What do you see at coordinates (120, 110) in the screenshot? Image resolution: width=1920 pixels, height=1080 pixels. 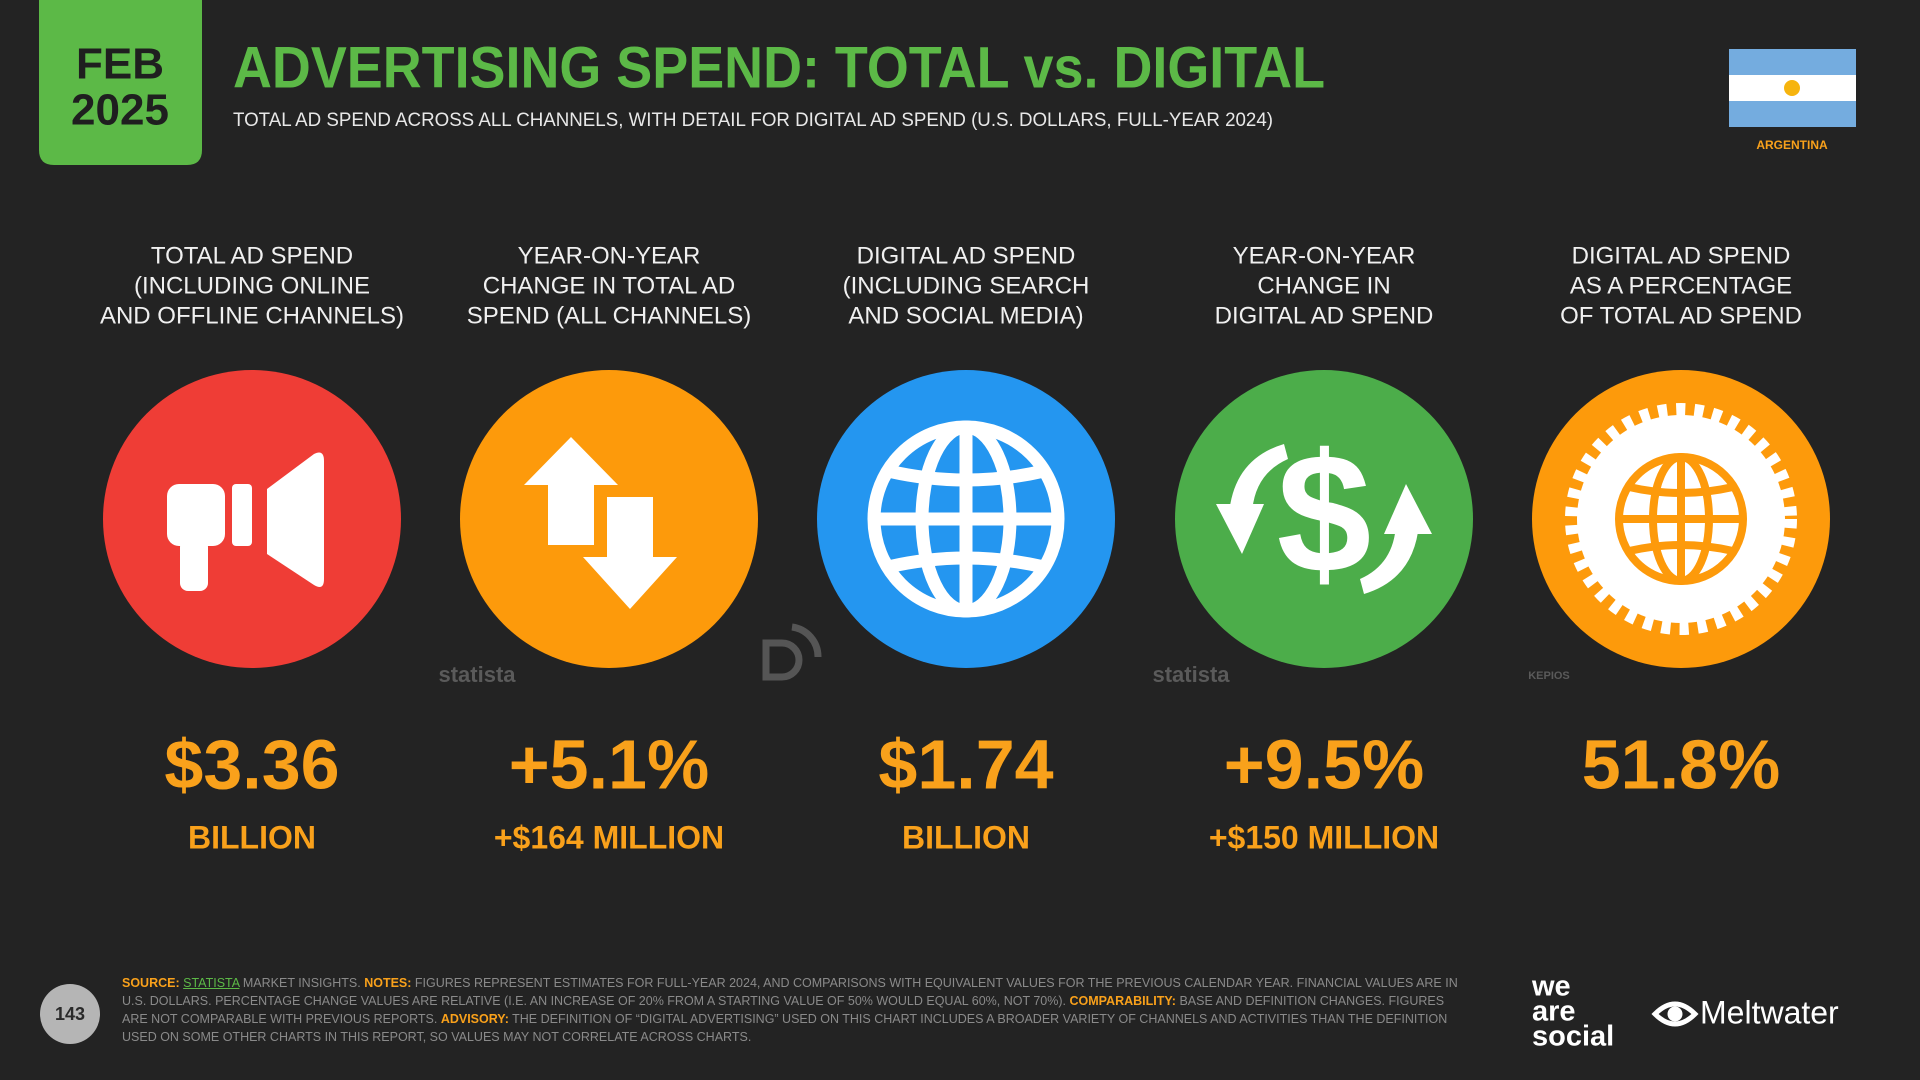 I see `badge-year: 2025` at bounding box center [120, 110].